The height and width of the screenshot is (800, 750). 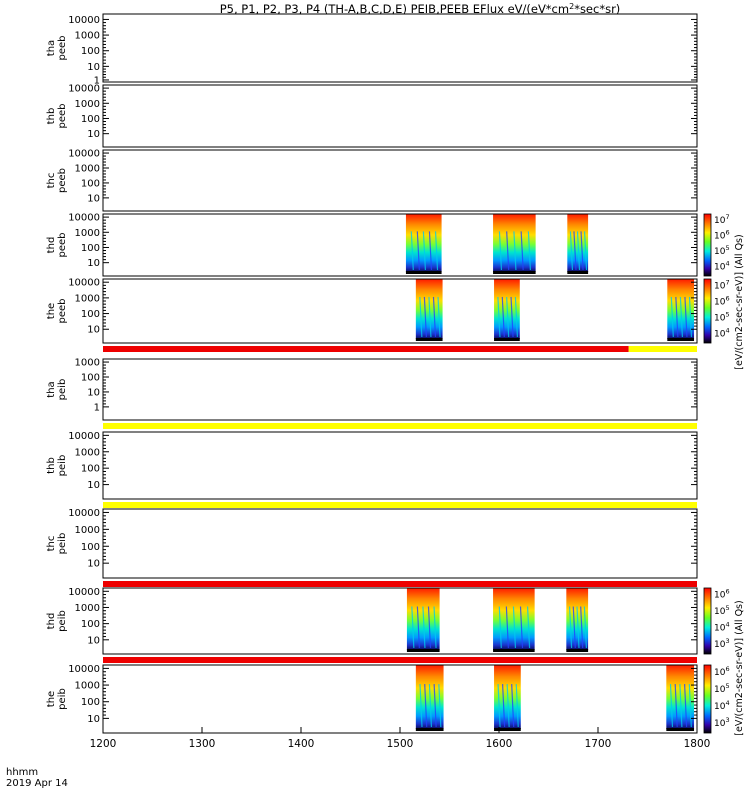 What do you see at coordinates (97, 407) in the screenshot?
I see `y-tick-label: 1` at bounding box center [97, 407].